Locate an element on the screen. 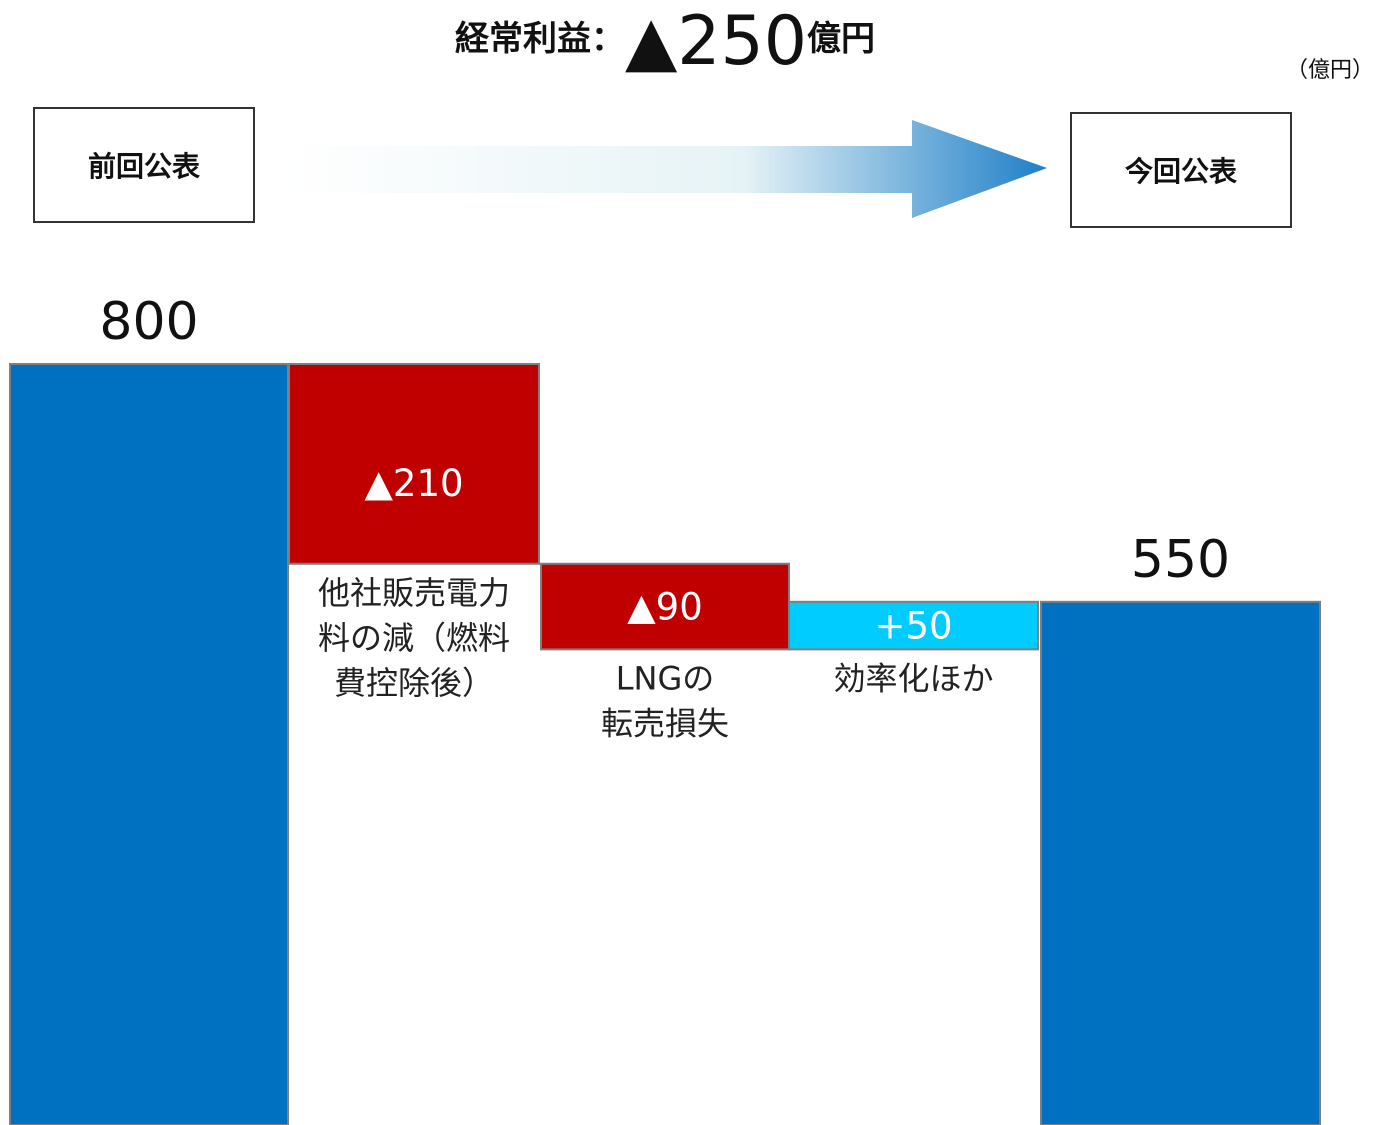  unit-note: （億円） is located at coordinates (1329, 70).